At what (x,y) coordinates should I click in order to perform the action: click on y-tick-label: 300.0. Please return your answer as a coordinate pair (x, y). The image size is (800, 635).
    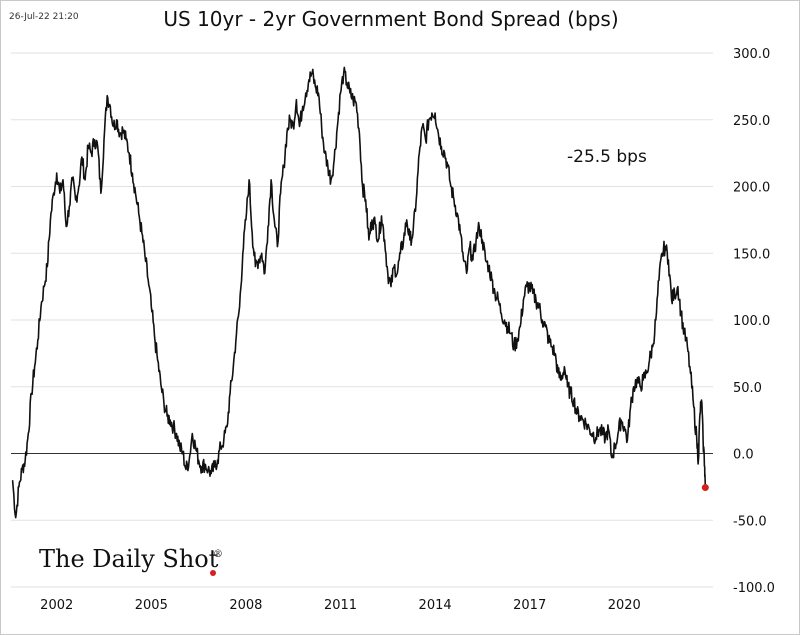
    Looking at the image, I should click on (751, 54).